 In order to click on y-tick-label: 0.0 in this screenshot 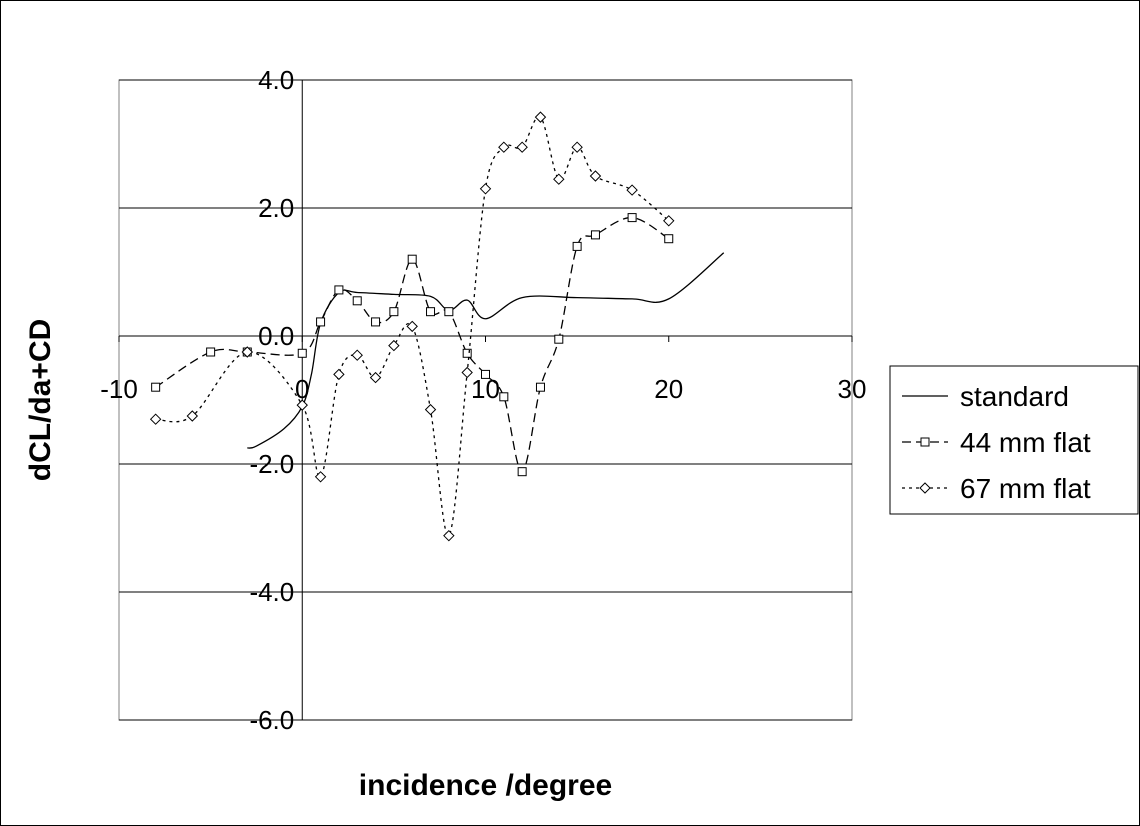, I will do `click(276, 336)`.